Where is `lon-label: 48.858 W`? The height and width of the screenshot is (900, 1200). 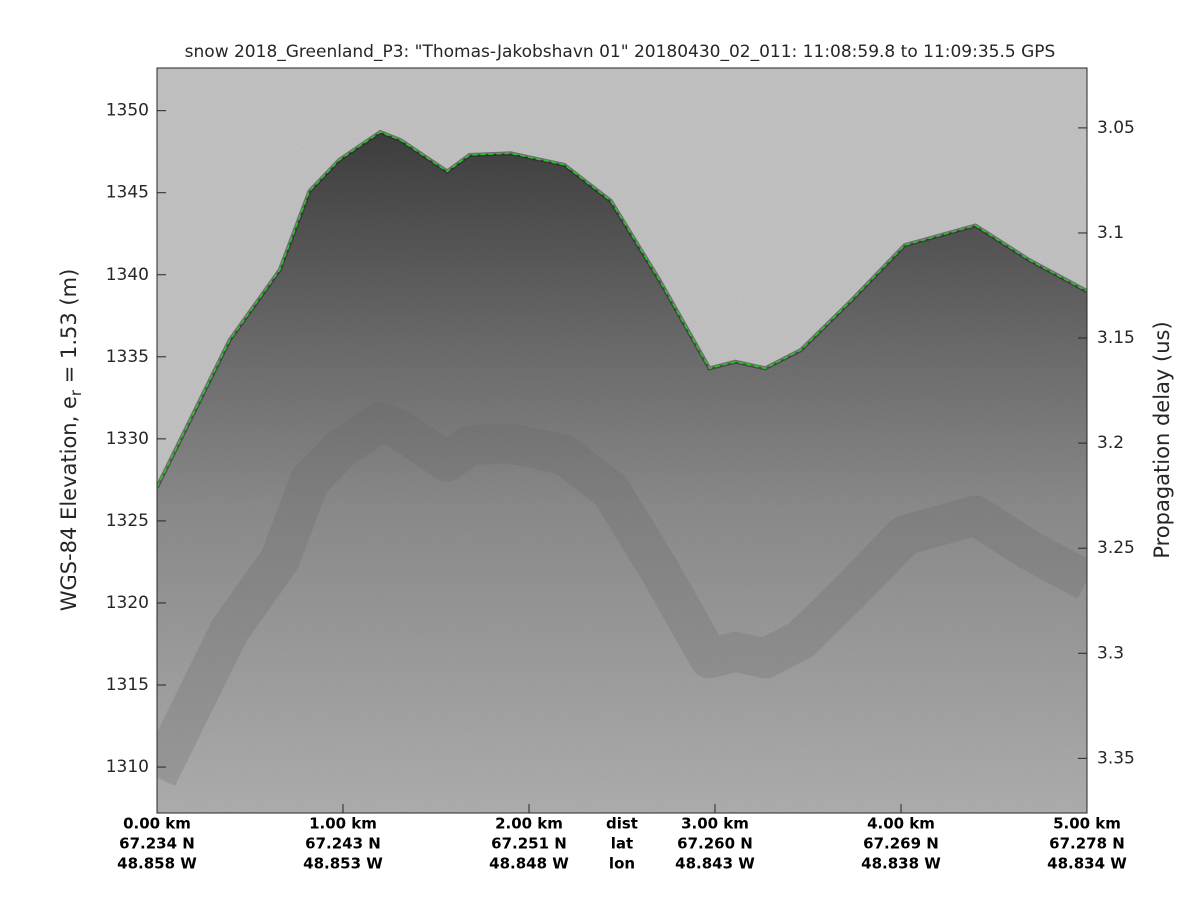 lon-label: 48.858 W is located at coordinates (157, 864).